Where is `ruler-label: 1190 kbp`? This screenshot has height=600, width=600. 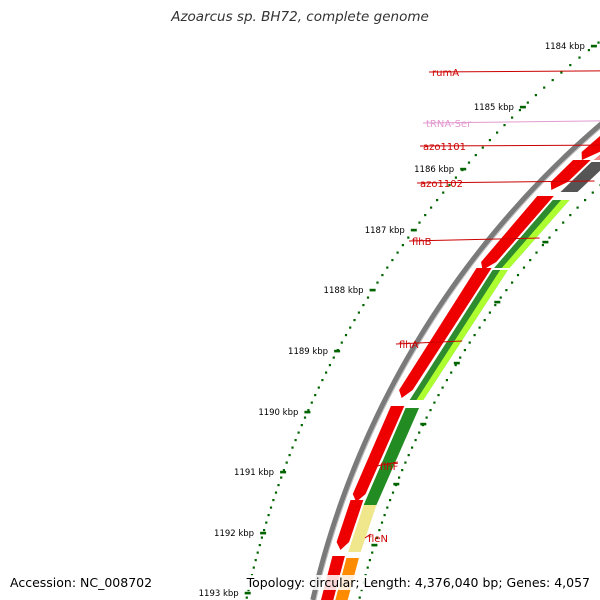
ruler-label: 1190 kbp is located at coordinates (278, 413).